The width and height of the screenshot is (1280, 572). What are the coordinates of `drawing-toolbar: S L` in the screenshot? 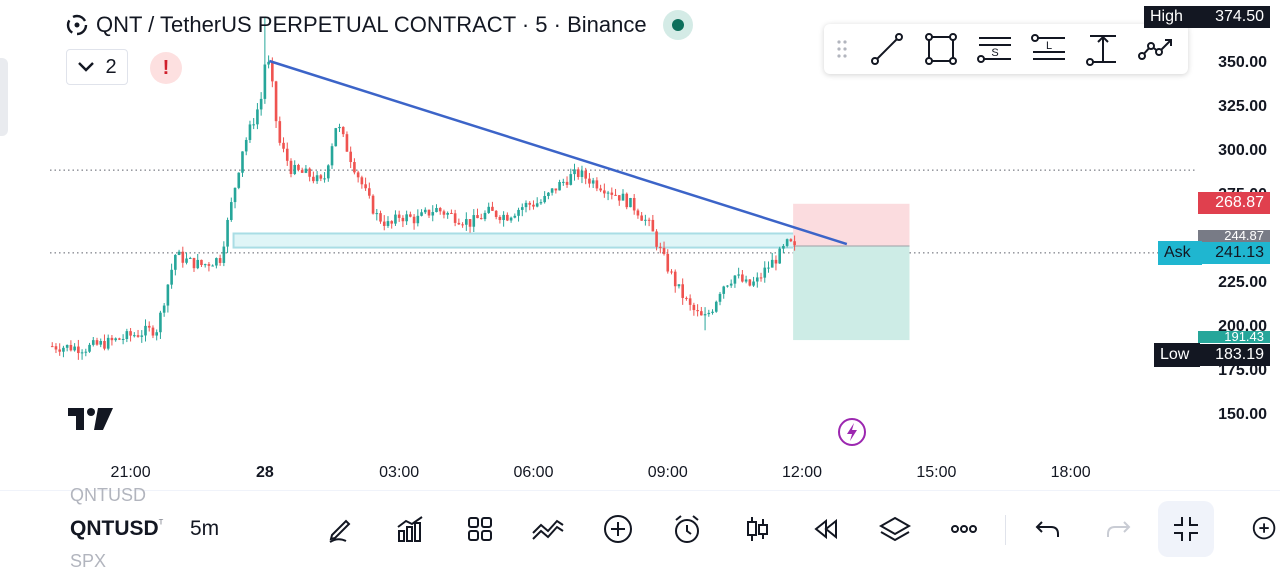 It's located at (1006, 49).